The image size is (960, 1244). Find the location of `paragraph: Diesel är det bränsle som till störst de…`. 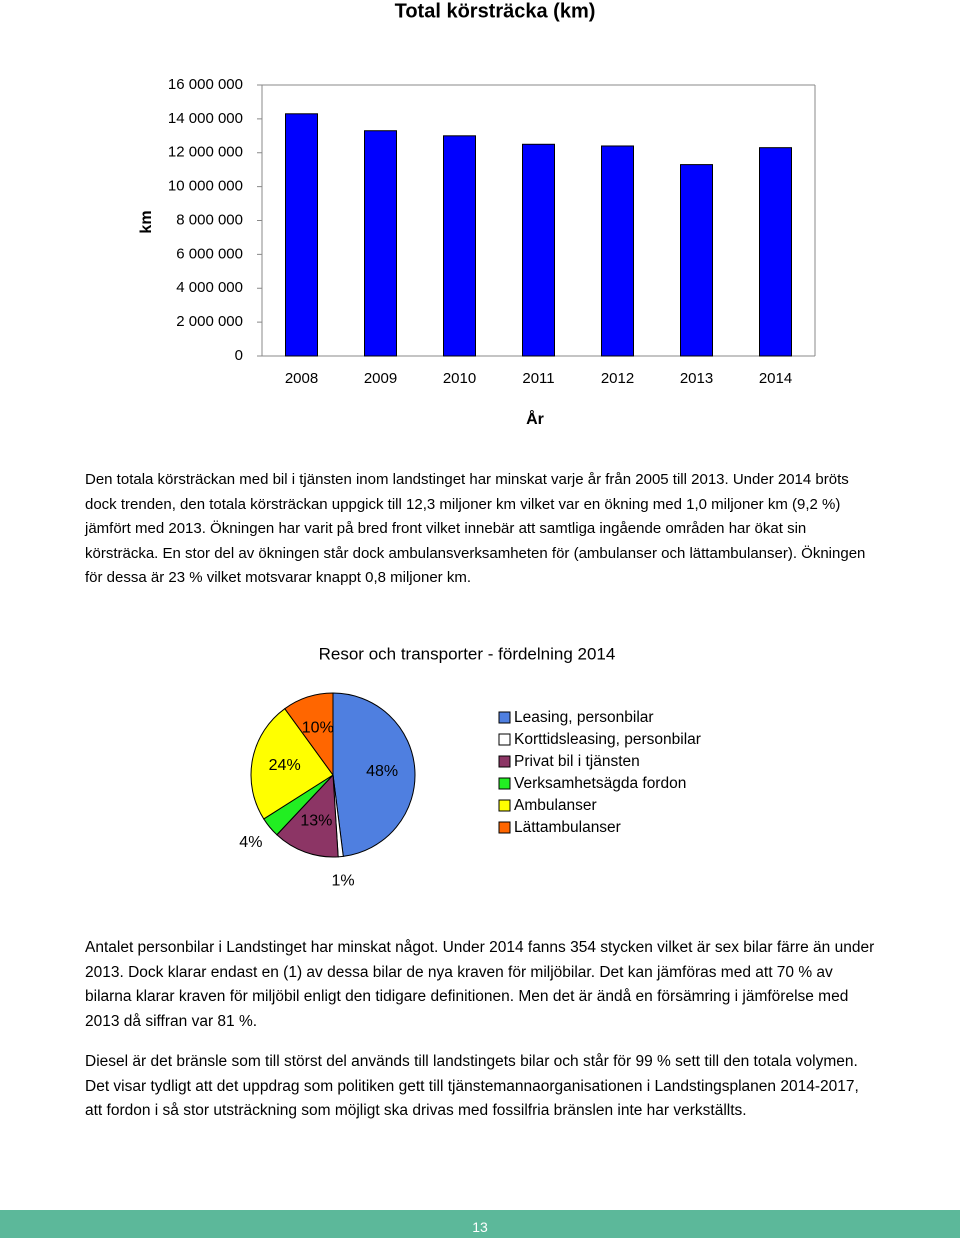

paragraph: Diesel är det bränsle som till störst de… is located at coordinates (472, 1086).